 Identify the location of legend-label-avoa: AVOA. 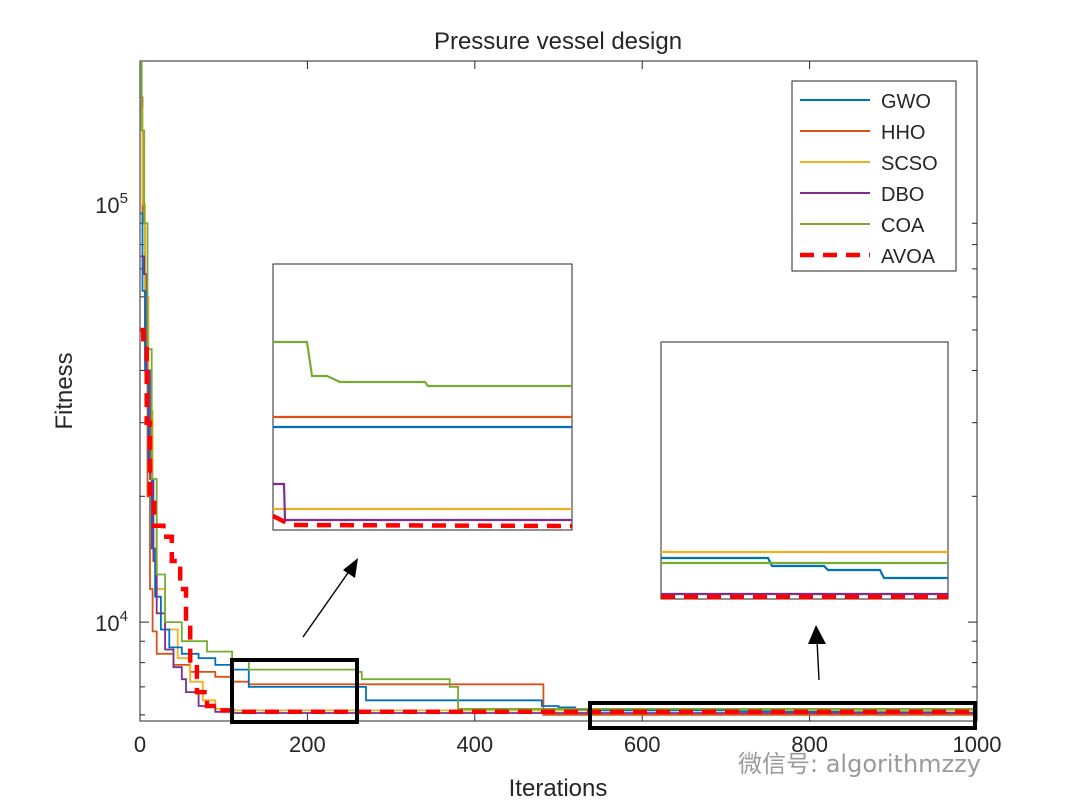
(908, 257).